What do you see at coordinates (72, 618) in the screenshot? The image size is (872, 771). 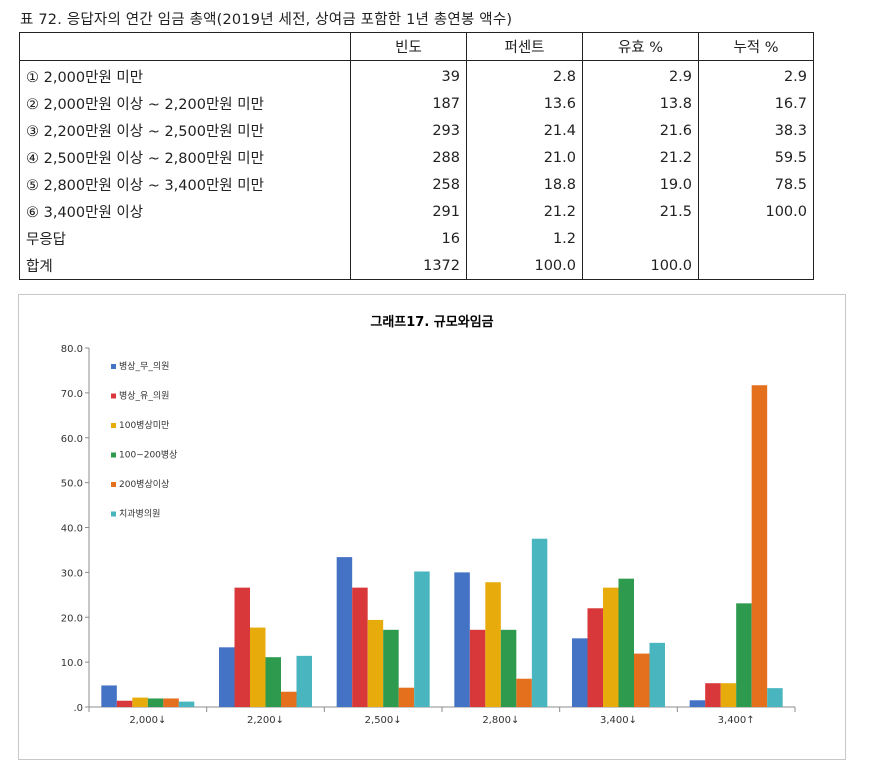 I see `y-tick-label: 20.0` at bounding box center [72, 618].